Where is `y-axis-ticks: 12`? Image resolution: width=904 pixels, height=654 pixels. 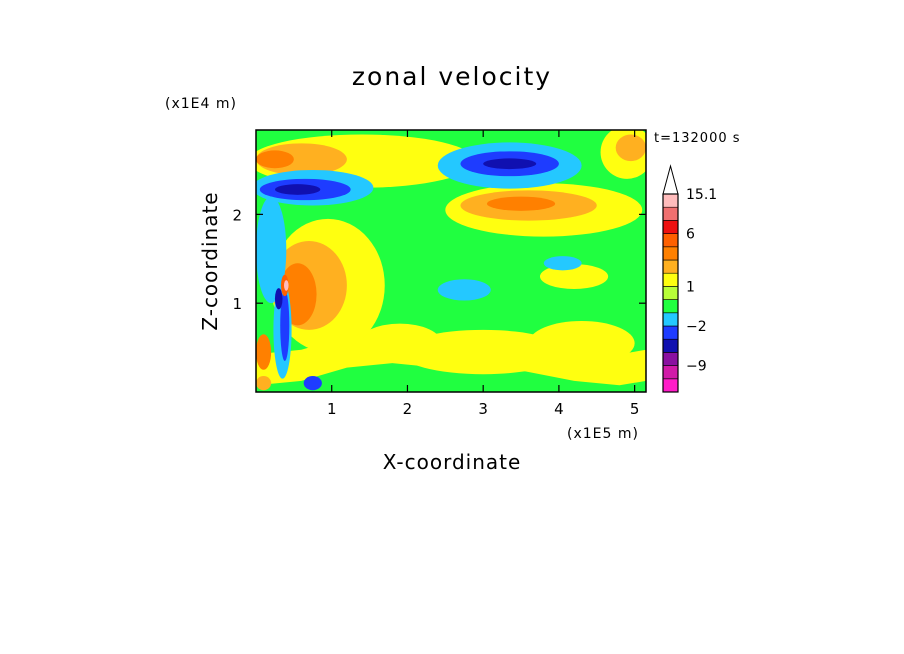
y-axis-ticks: 12 is located at coordinates (439, 259).